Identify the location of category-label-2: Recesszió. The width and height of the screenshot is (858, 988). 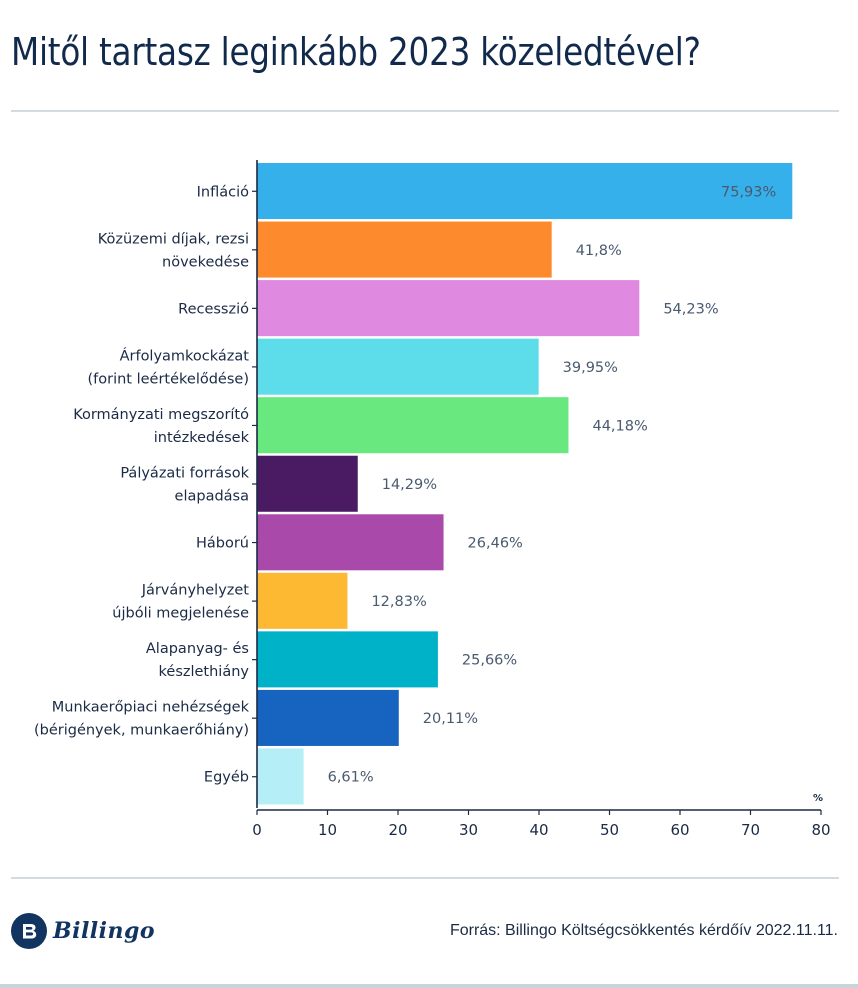
(213, 309).